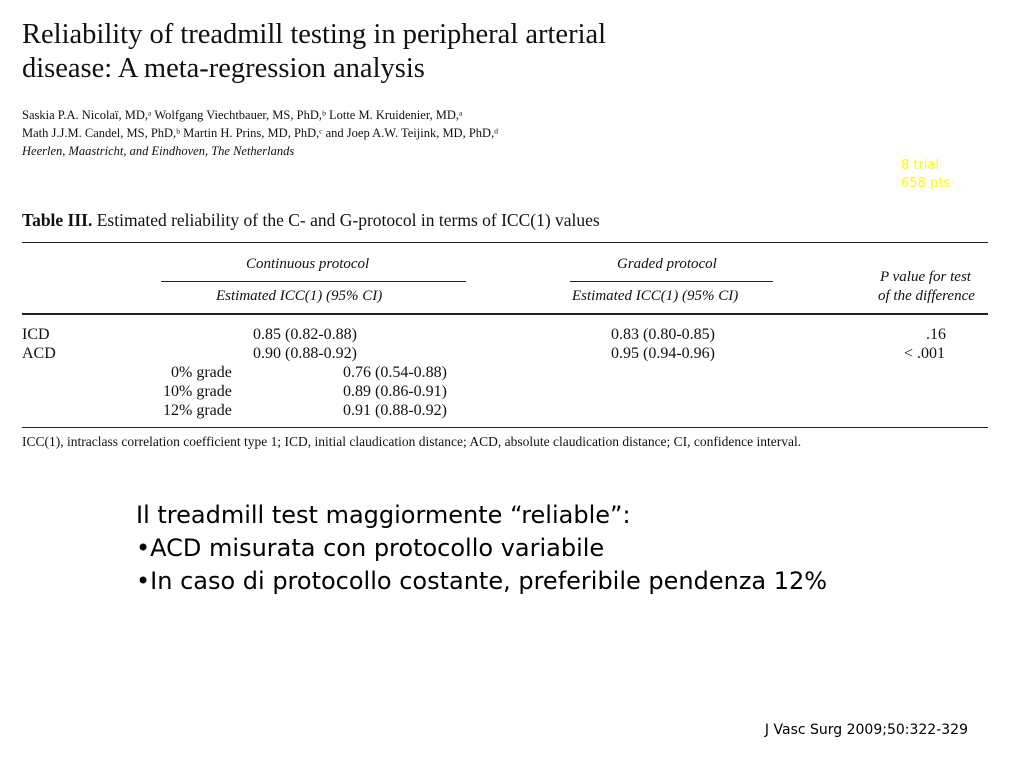 The height and width of the screenshot is (768, 1024). I want to click on paper-title-line2: disease: A meta-regression analysis, so click(223, 68).